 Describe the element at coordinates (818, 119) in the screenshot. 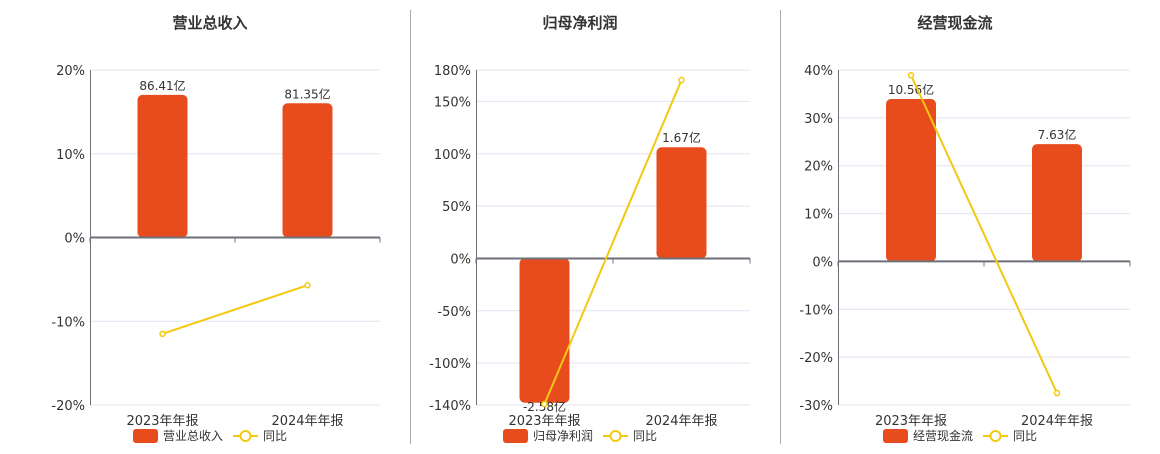

I see `y-tick-label: 30%` at that location.